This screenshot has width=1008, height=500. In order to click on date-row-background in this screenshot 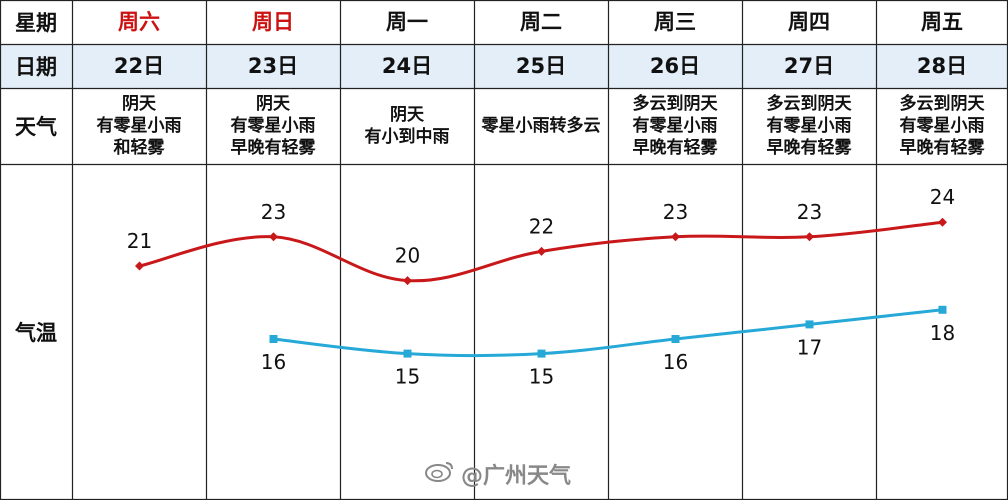, I will do `click(504, 66)`.